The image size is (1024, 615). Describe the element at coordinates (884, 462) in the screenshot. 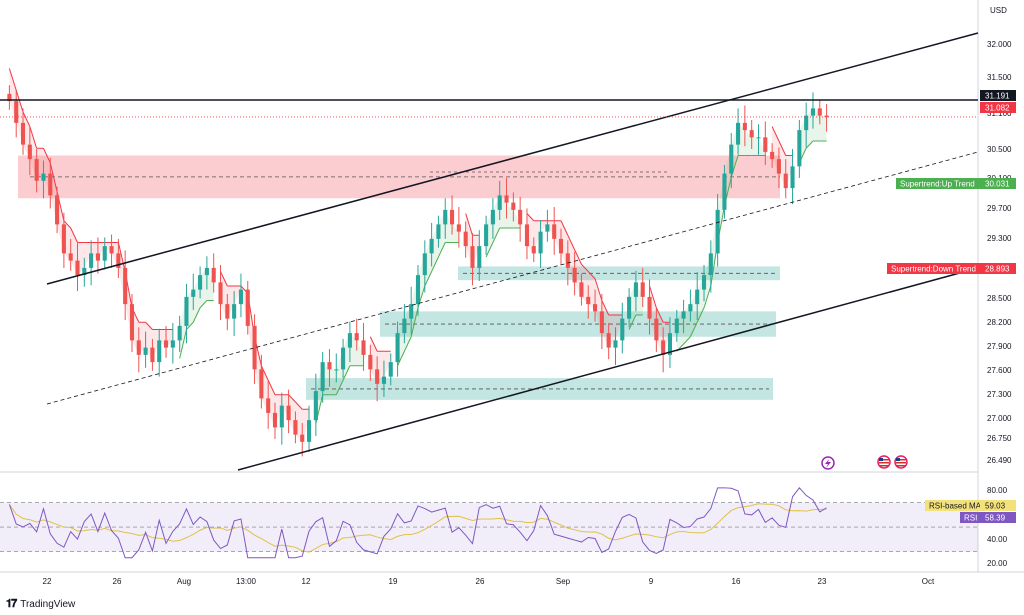

I see `us-flag-event-icon` at that location.